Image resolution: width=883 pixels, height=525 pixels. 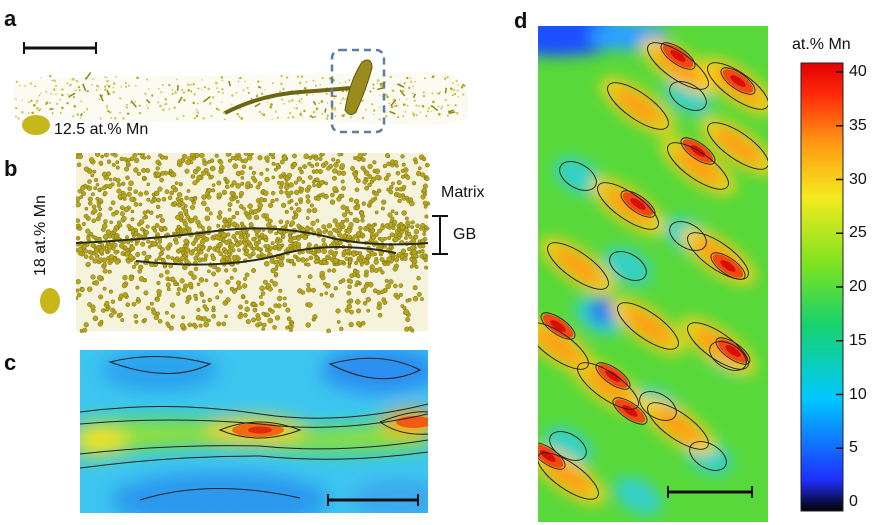 I want to click on atom-cluster, so click(x=314, y=103).